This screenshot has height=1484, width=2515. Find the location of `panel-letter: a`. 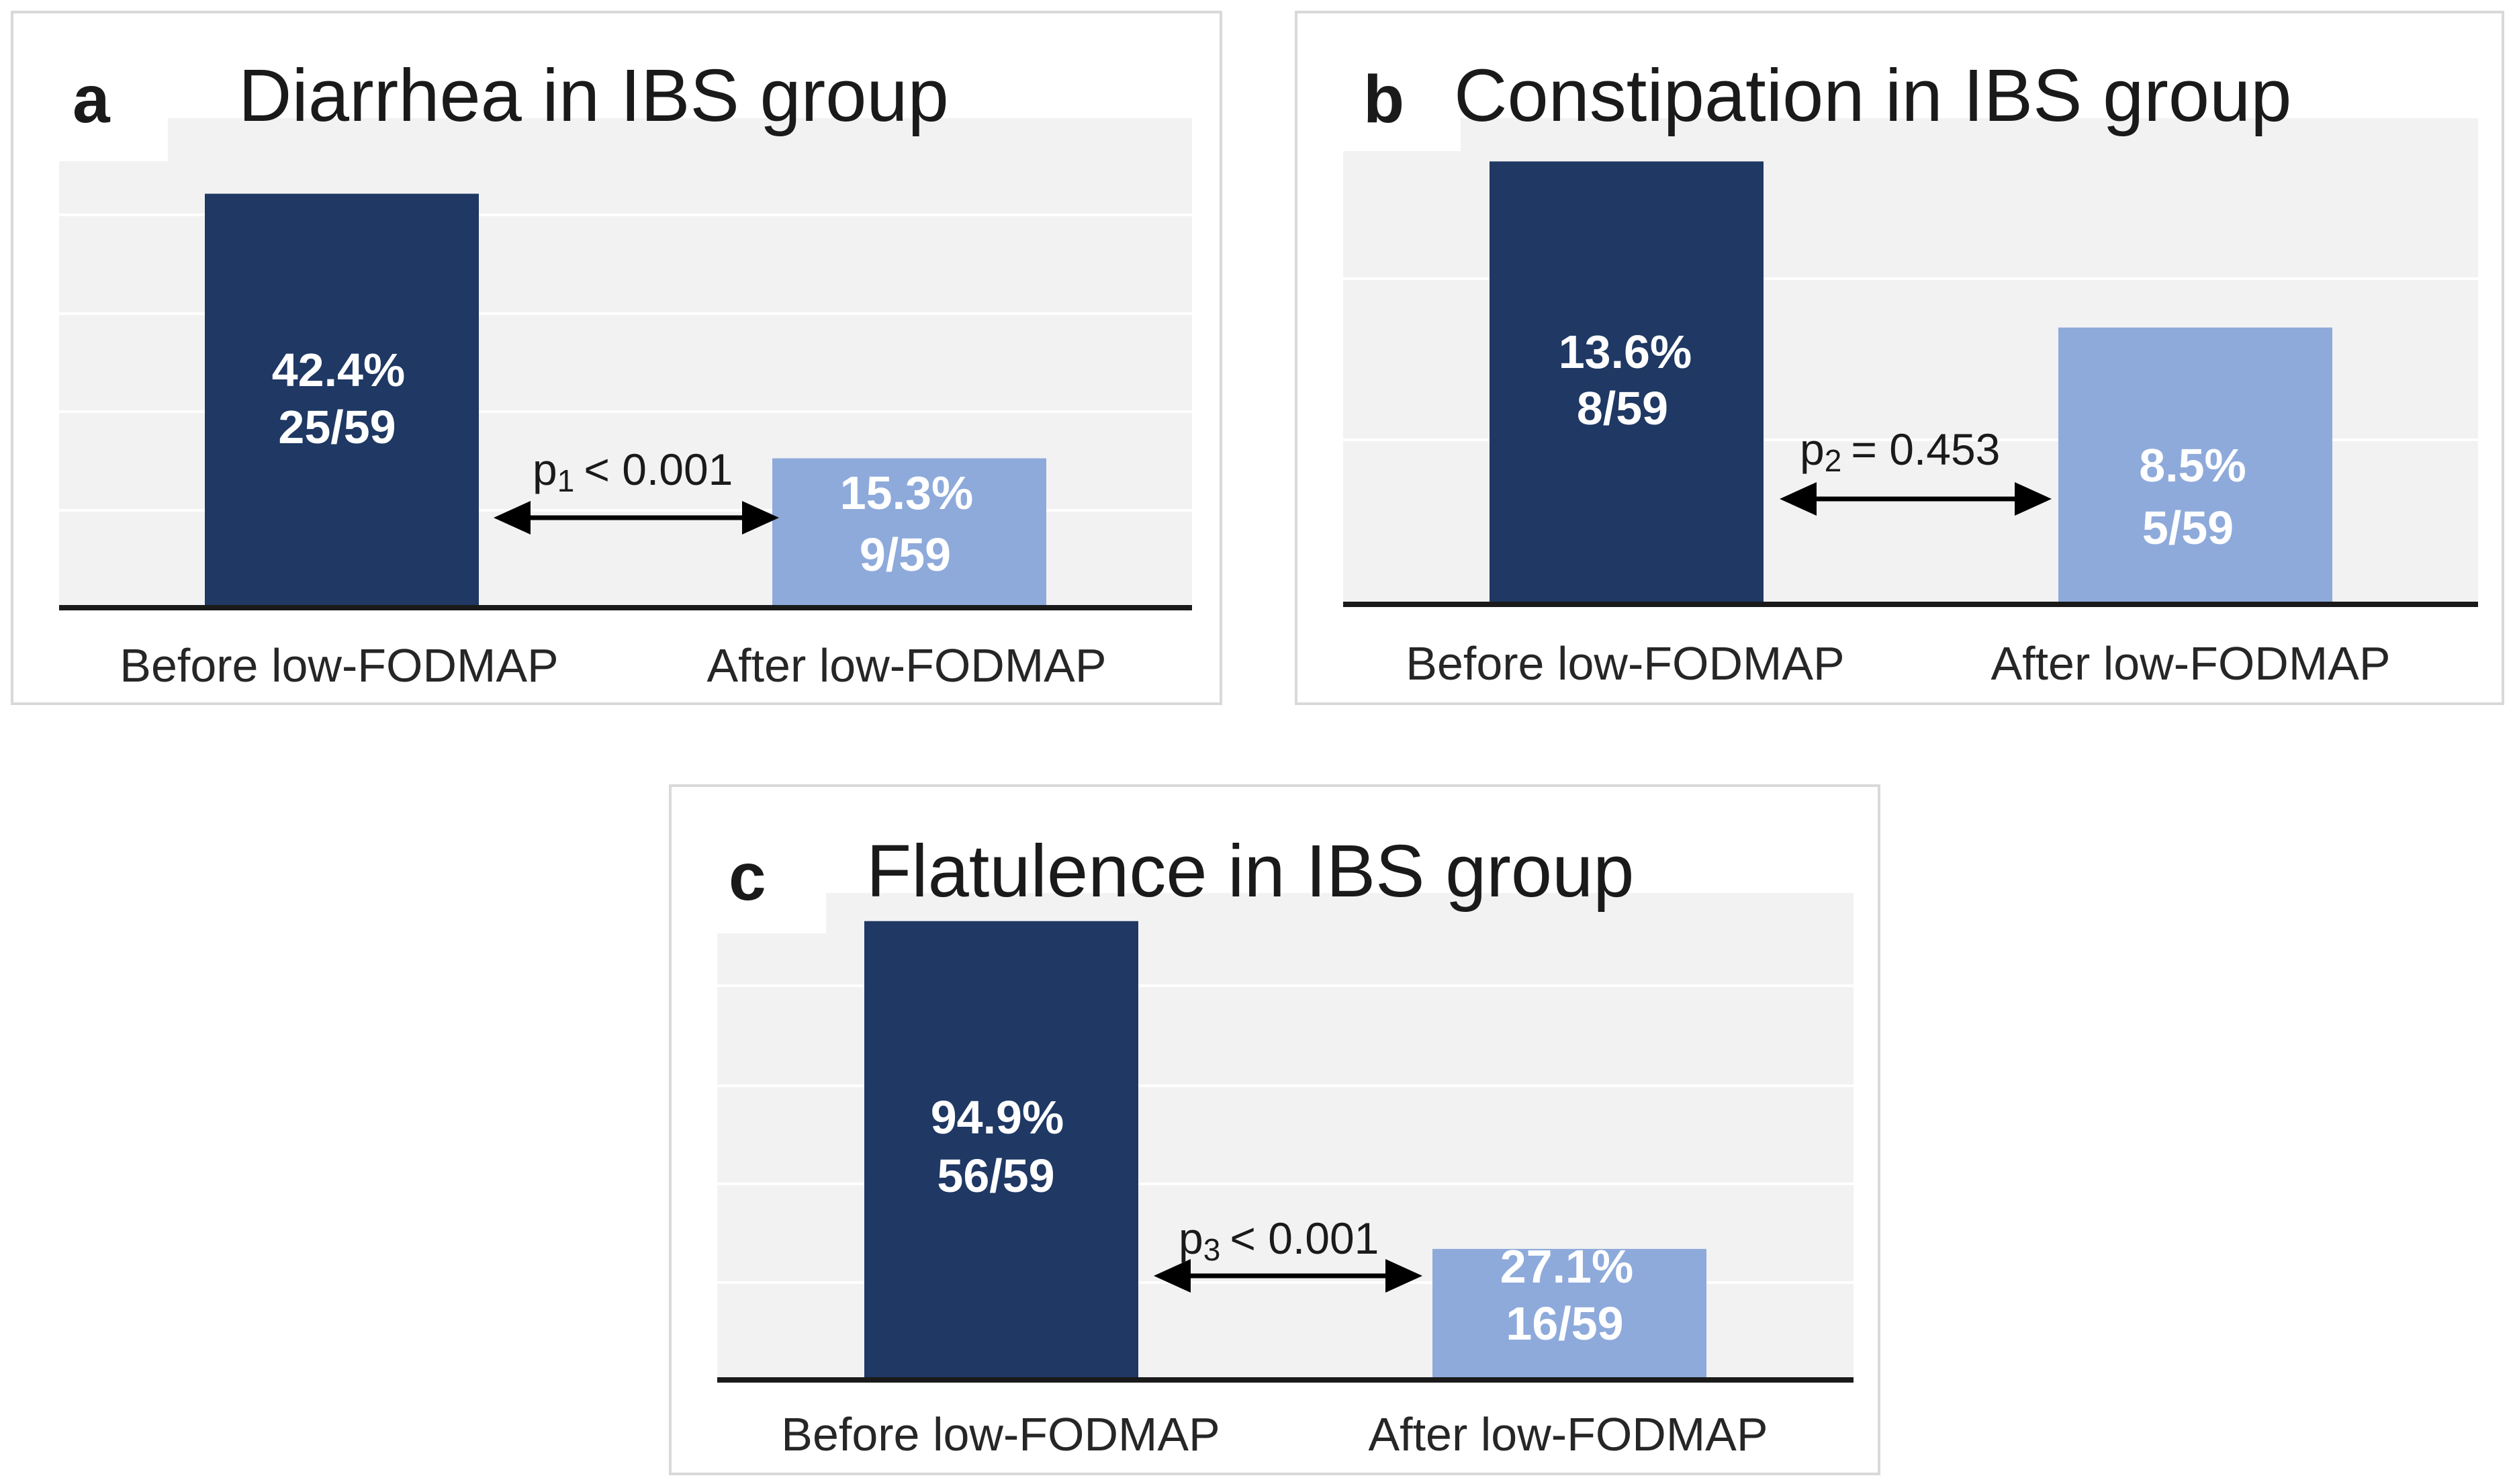

panel-letter: a is located at coordinates (92, 99).